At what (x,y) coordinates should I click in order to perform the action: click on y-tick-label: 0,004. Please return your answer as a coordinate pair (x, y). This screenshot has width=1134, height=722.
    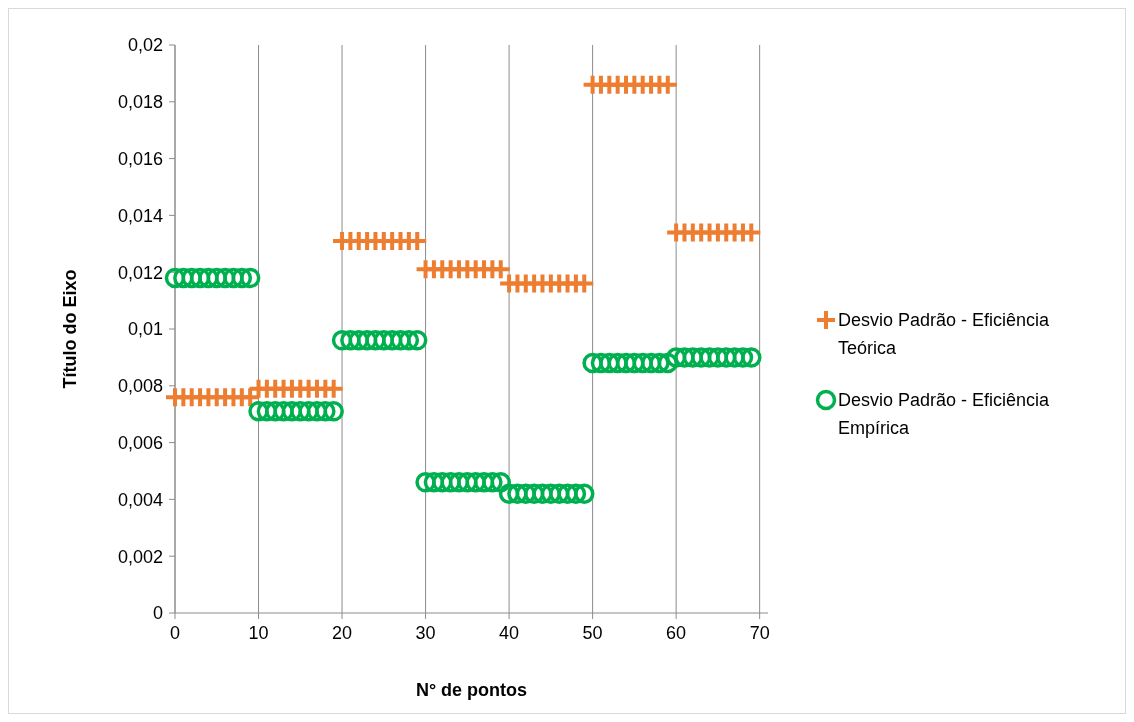
    Looking at the image, I should click on (140, 499).